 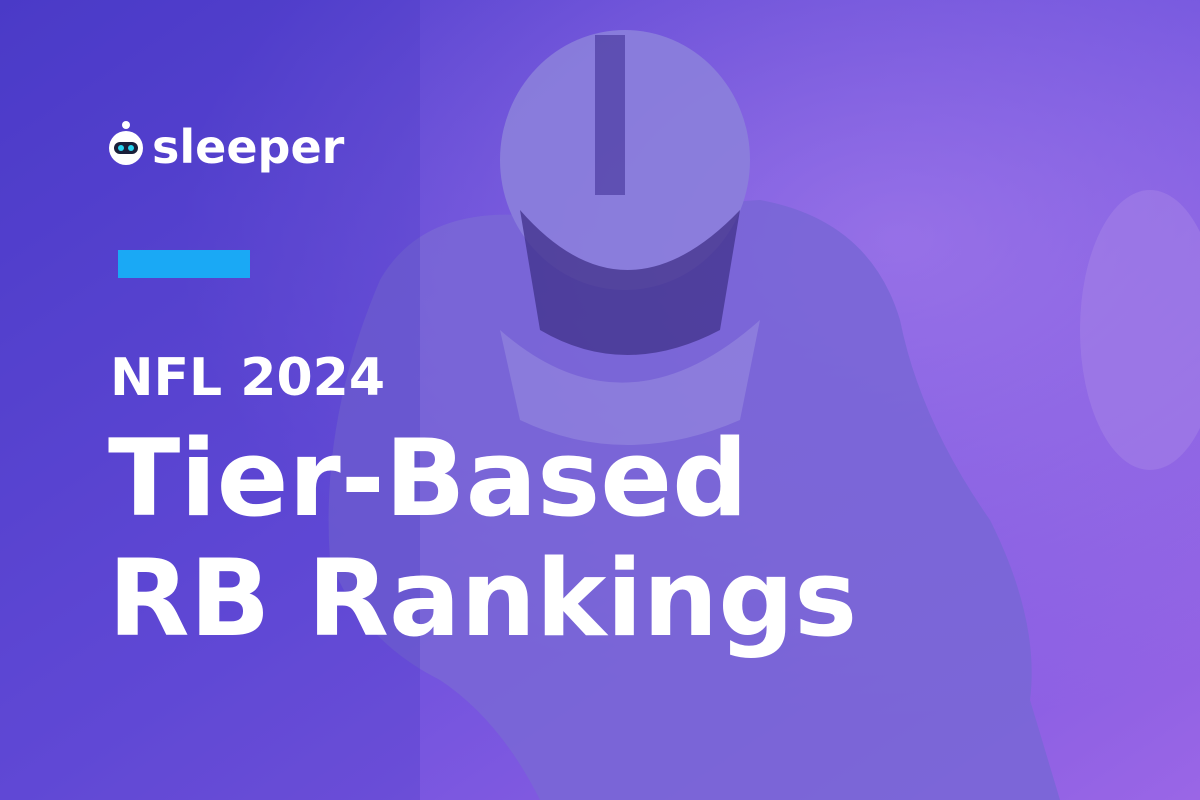 I want to click on headline-line: RB Rankings, so click(x=482, y=598).